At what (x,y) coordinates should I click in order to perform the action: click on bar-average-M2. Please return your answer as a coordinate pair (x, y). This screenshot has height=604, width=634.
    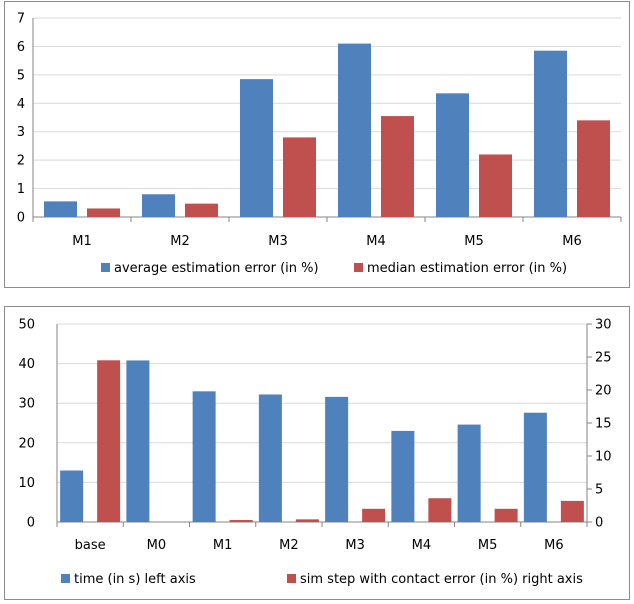
    Looking at the image, I should click on (158, 205).